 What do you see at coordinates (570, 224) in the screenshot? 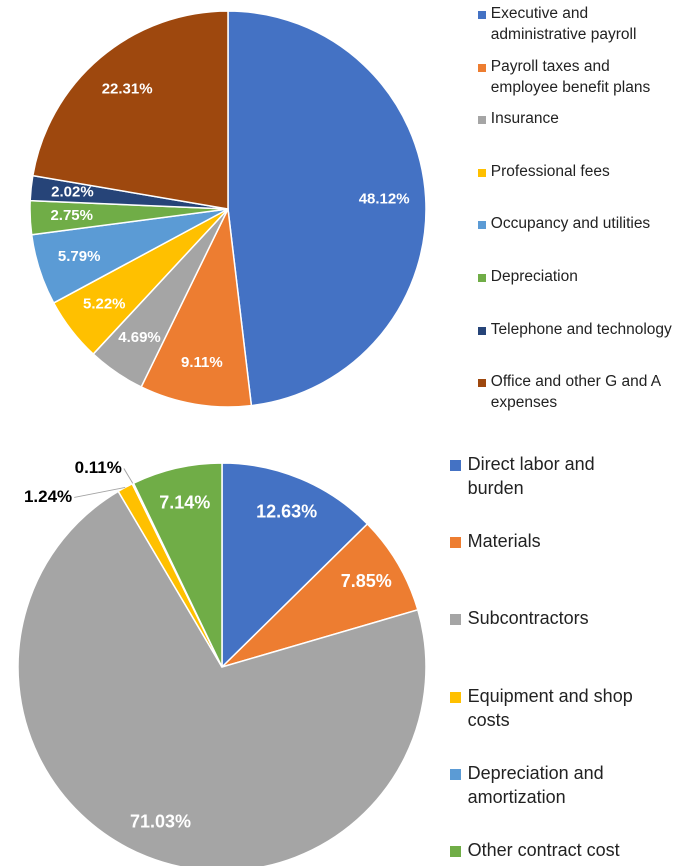
I see `legend-label: Occupancy and utilities` at bounding box center [570, 224].